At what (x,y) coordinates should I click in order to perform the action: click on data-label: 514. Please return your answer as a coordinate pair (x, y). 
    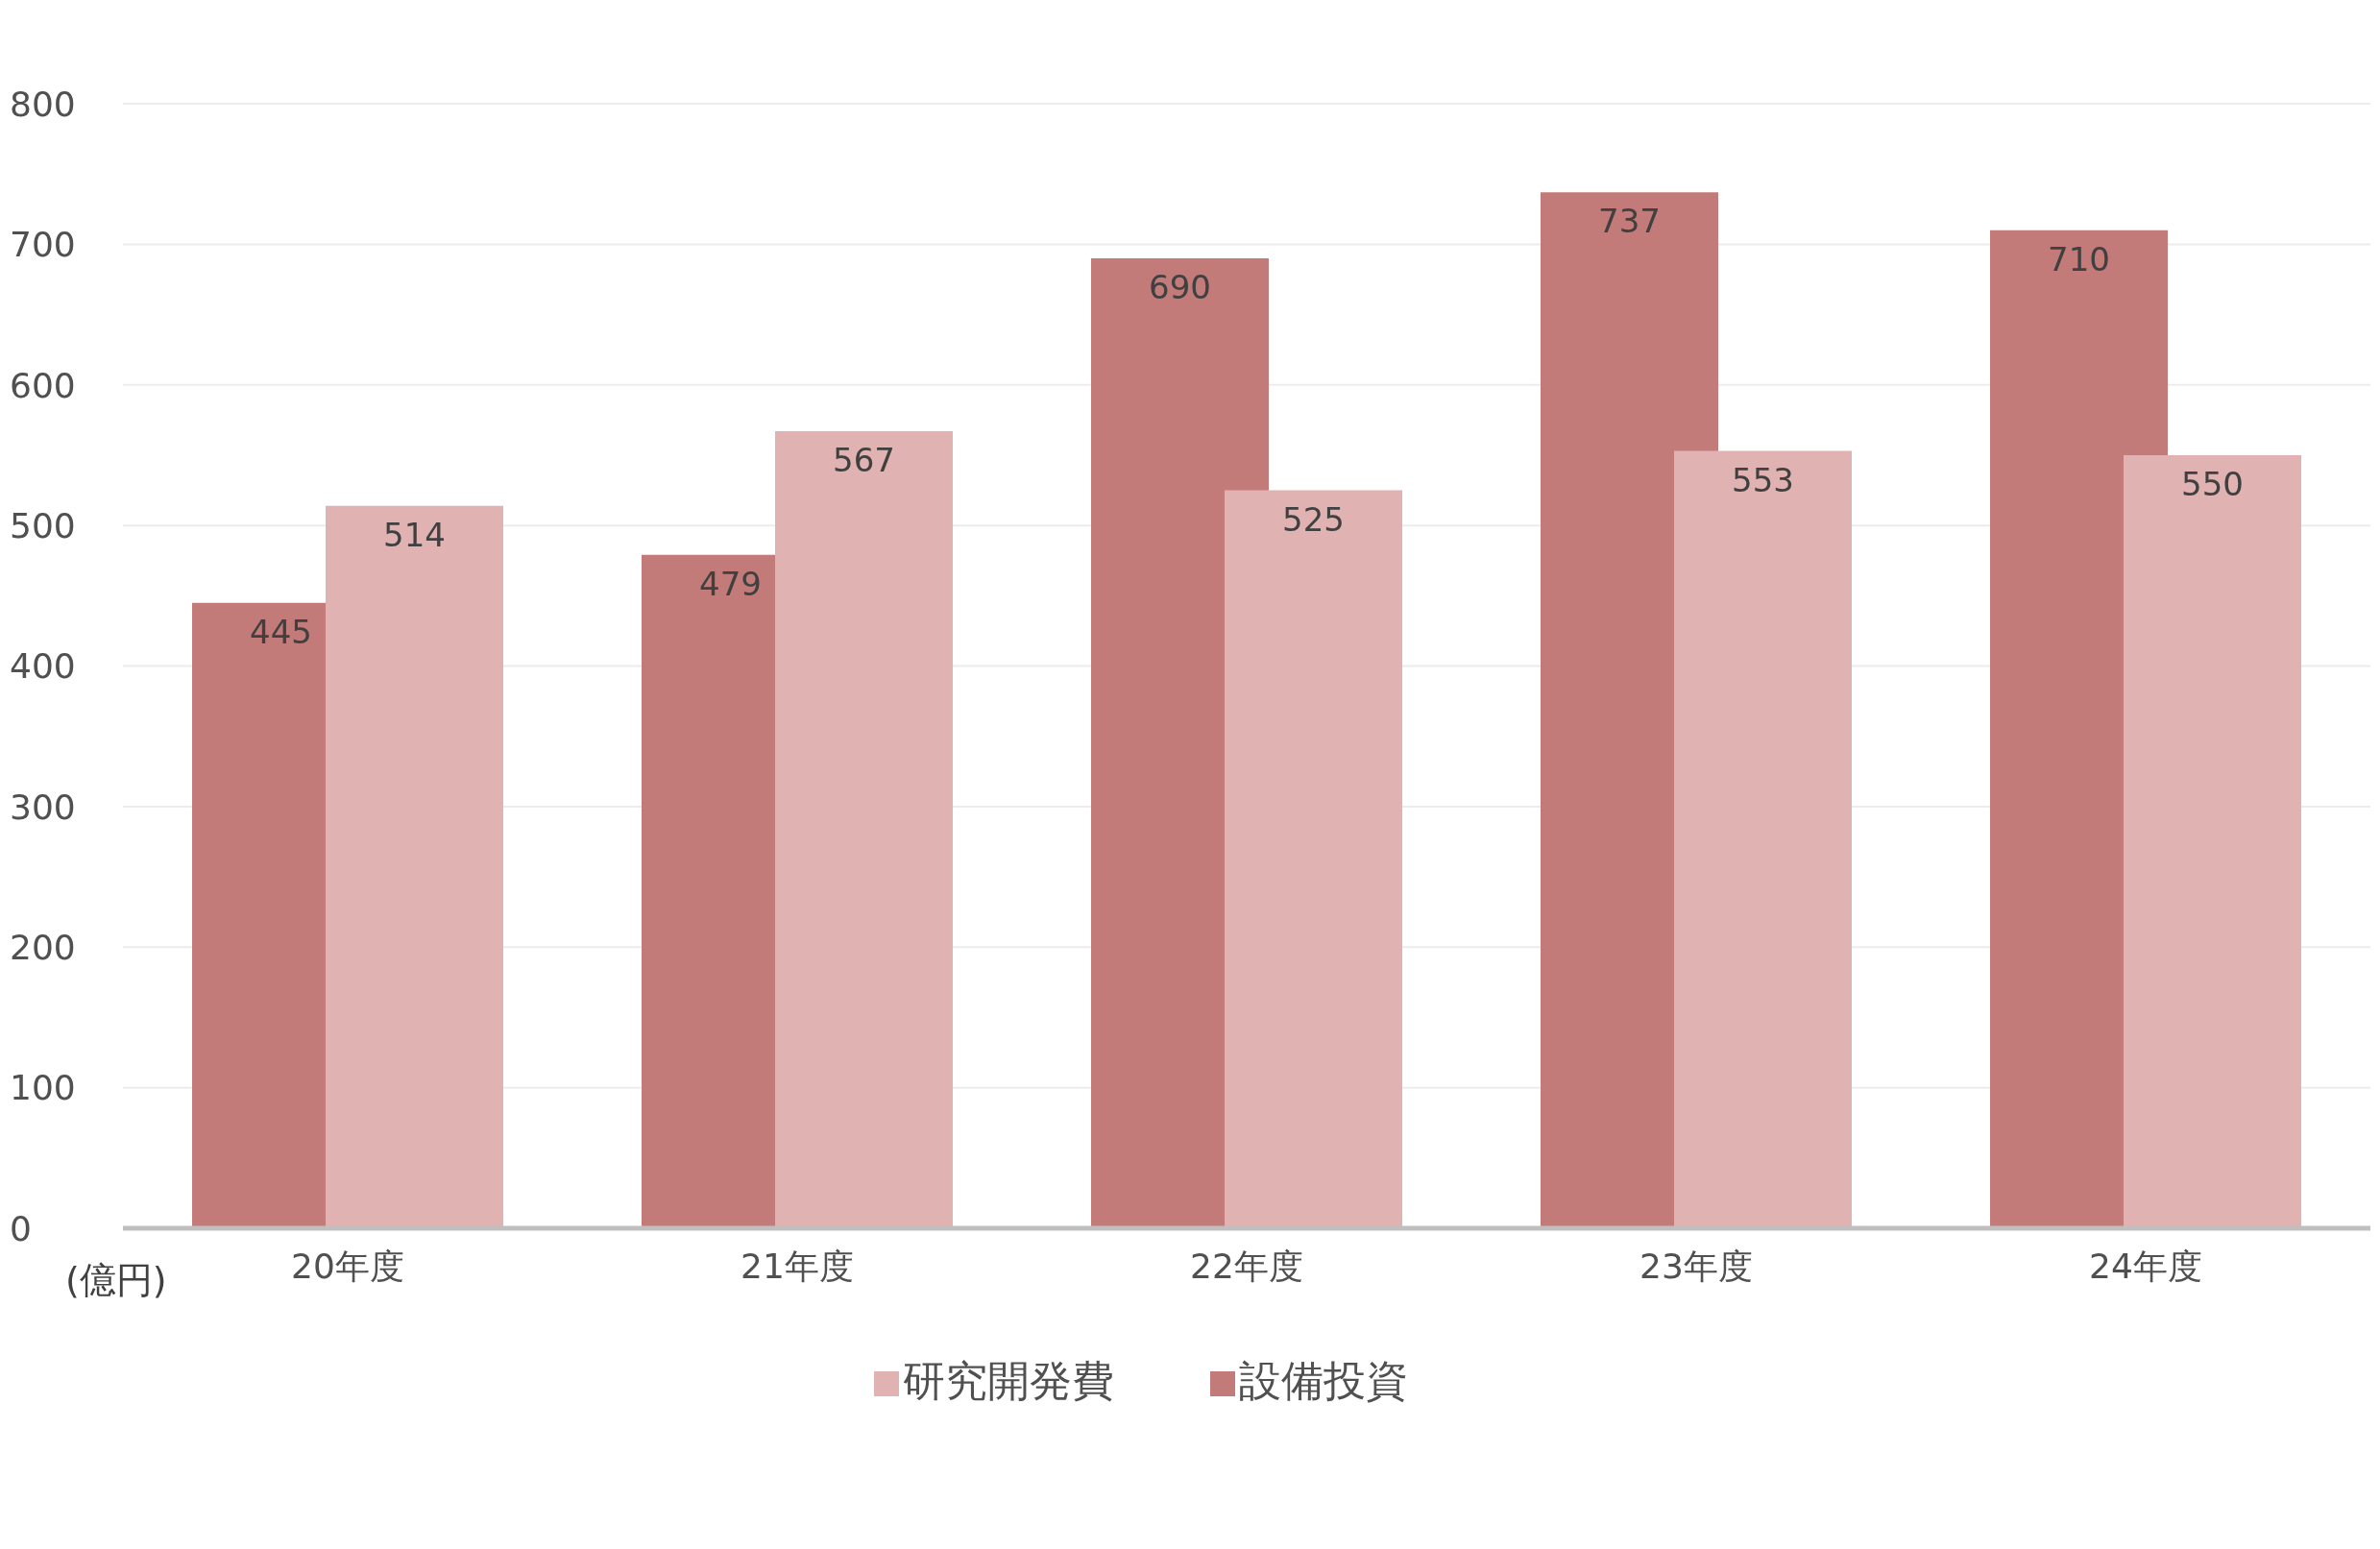
    Looking at the image, I should click on (415, 534).